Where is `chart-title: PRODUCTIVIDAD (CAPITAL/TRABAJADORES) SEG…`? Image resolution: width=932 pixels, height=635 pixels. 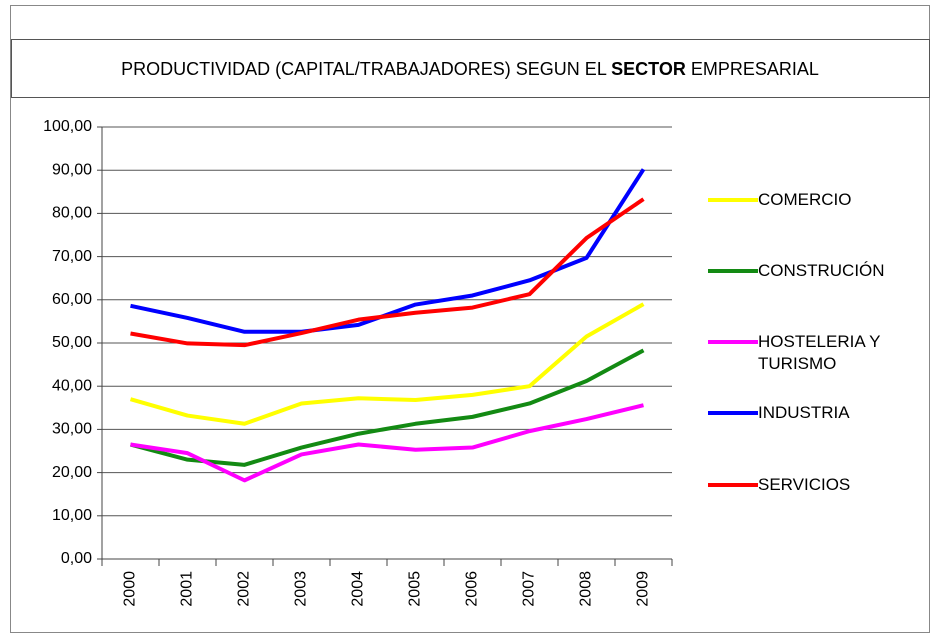
chart-title: PRODUCTIVIDAD (CAPITAL/TRABAJADORES) SEG… is located at coordinates (470, 69).